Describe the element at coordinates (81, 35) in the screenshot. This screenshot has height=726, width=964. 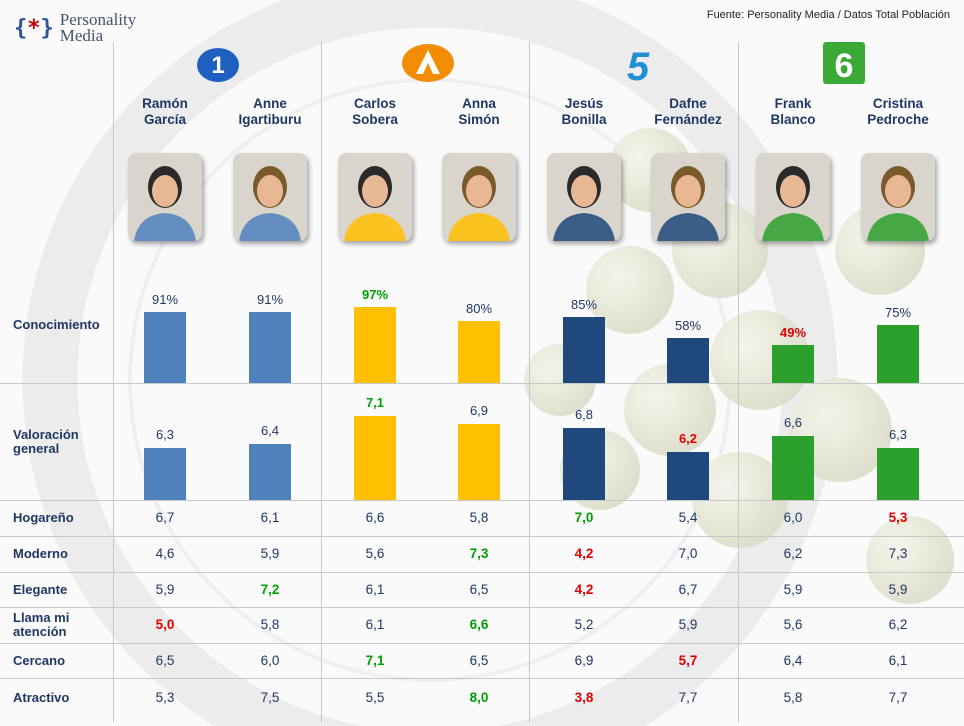
I see `brand-name-line2: Media` at that location.